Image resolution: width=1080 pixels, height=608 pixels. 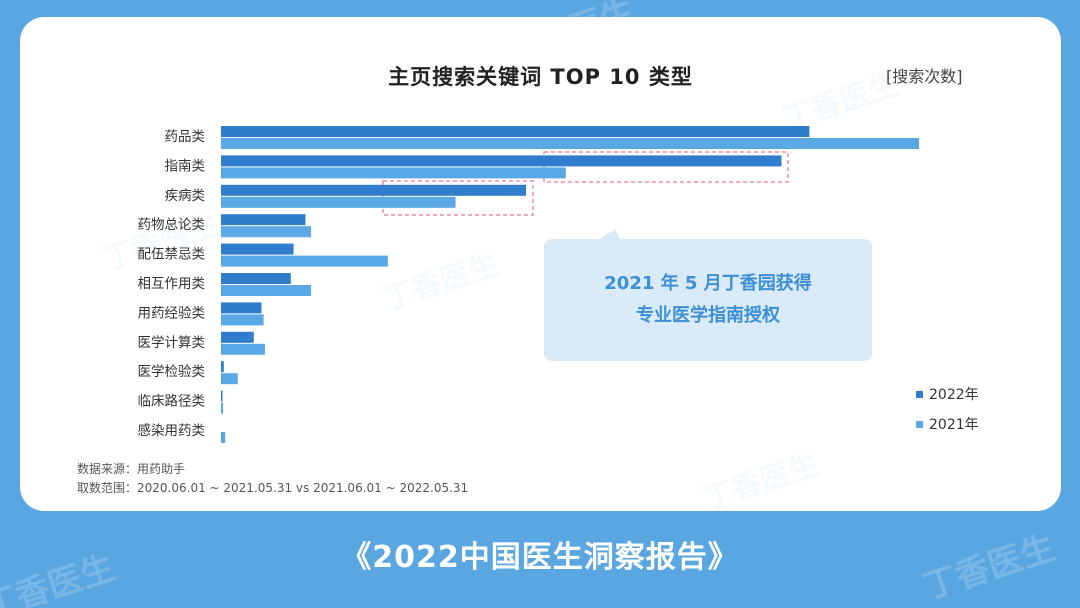 I want to click on category-label: 指南类, so click(x=185, y=166).